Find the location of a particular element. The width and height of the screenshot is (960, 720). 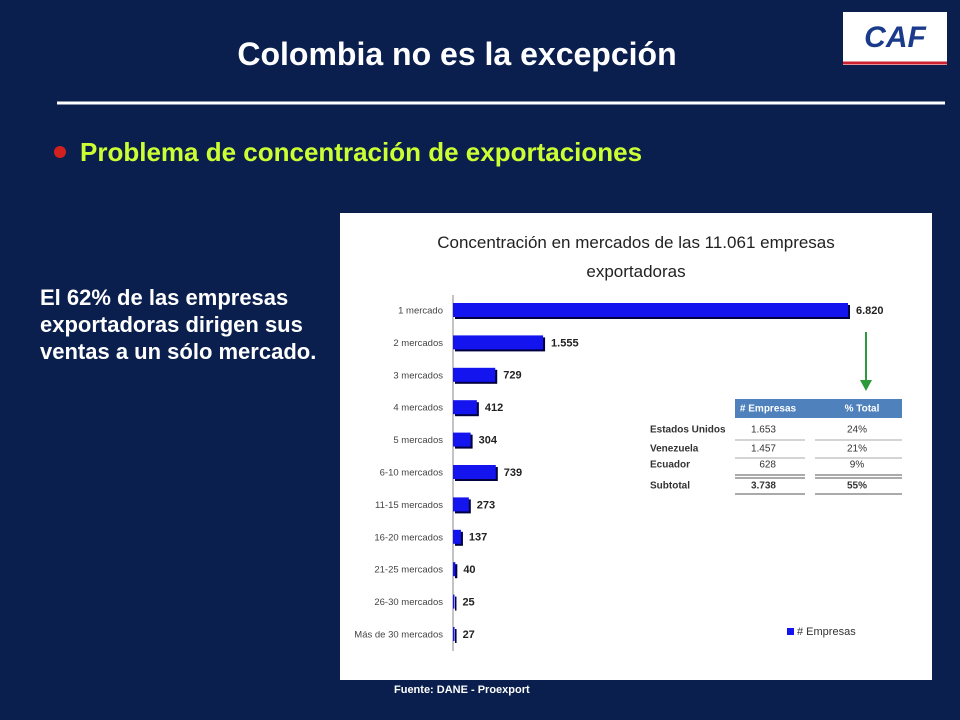

table-row-label: Subtotal is located at coordinates (670, 486).